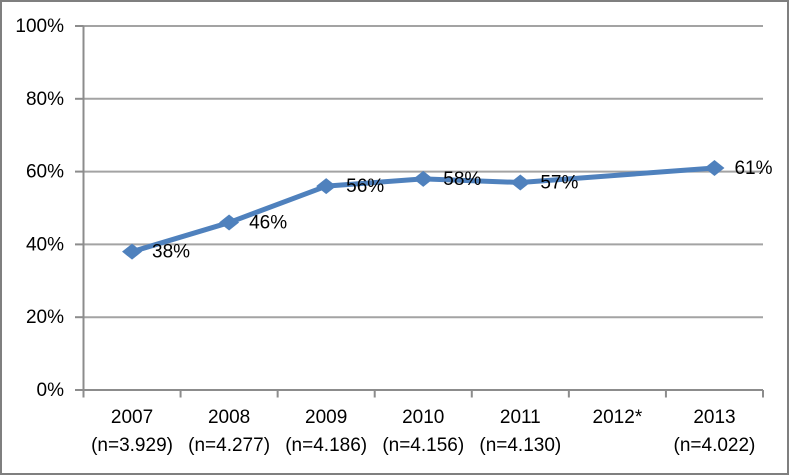 This screenshot has height=475, width=789. What do you see at coordinates (268, 223) in the screenshot?
I see `data-point-label: 46%` at bounding box center [268, 223].